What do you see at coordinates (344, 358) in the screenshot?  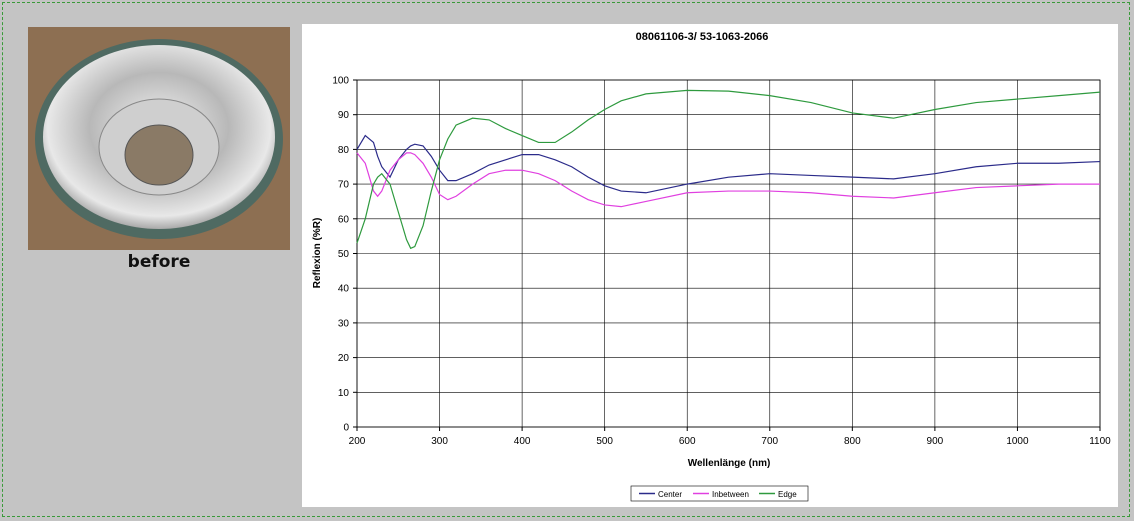 I see `y-tick-label: 20` at bounding box center [344, 358].